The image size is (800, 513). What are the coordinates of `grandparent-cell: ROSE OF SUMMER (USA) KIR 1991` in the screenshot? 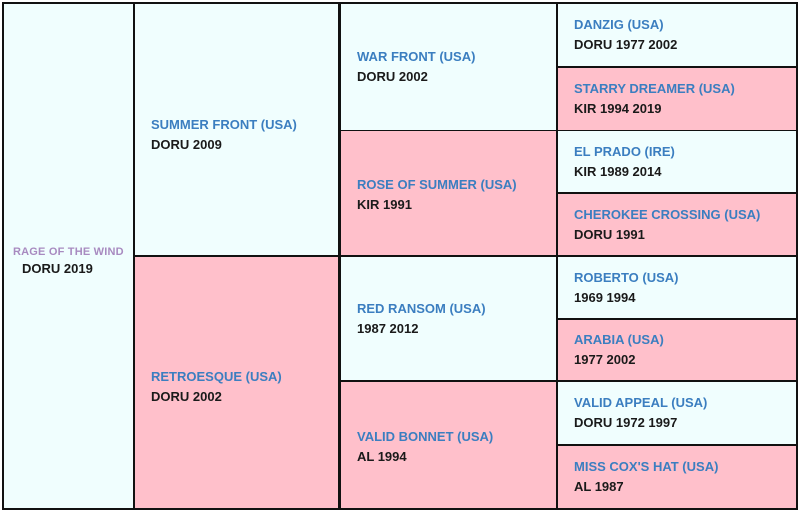 It's located at (448, 193).